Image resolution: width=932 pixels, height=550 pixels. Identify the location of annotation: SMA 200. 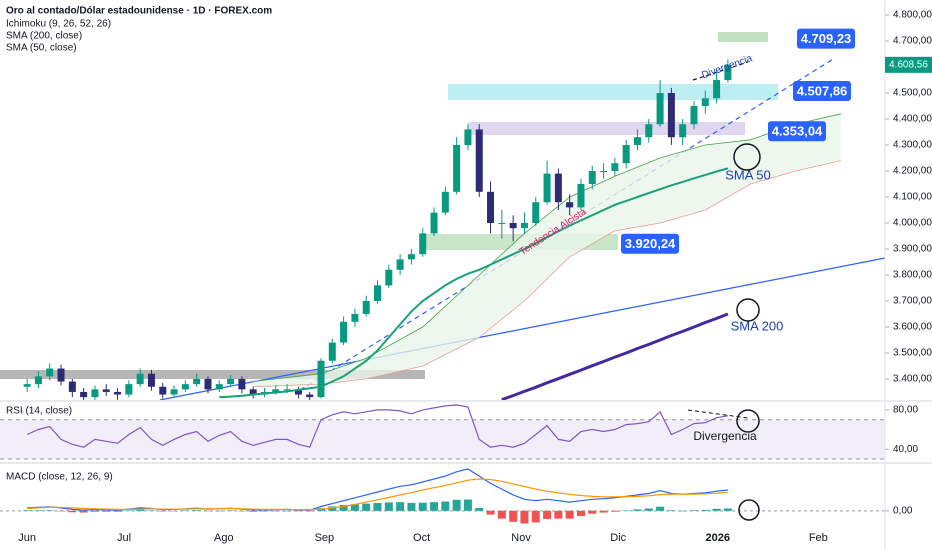
(757, 325).